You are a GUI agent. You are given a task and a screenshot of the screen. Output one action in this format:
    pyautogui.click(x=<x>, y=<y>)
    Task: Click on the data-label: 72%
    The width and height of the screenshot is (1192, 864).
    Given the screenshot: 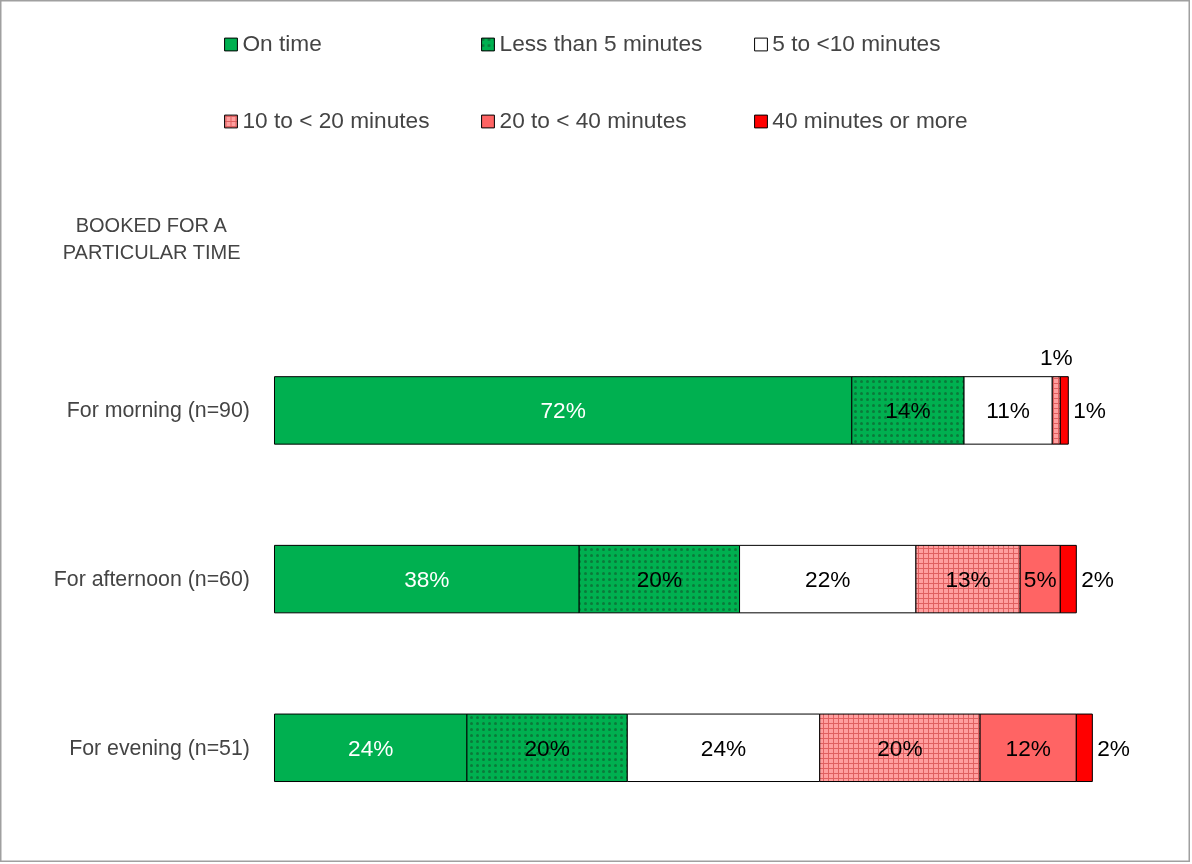 What is the action you would take?
    pyautogui.click(x=563, y=410)
    